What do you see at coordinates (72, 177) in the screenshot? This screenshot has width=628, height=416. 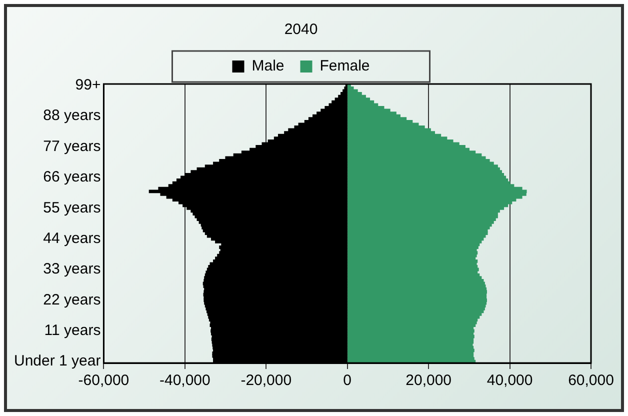 I see `y-tick-label: 66 years` at bounding box center [72, 177].